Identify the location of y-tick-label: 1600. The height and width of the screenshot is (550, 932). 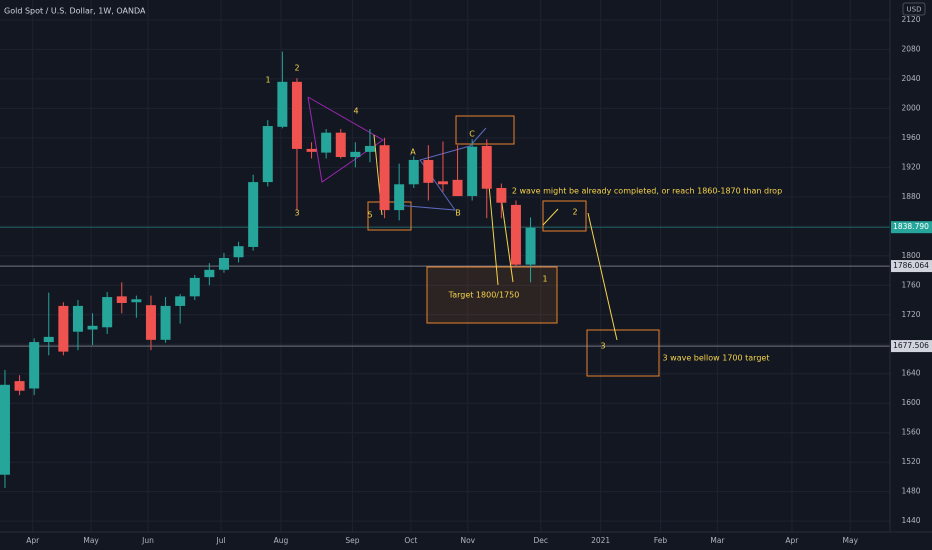
(910, 402).